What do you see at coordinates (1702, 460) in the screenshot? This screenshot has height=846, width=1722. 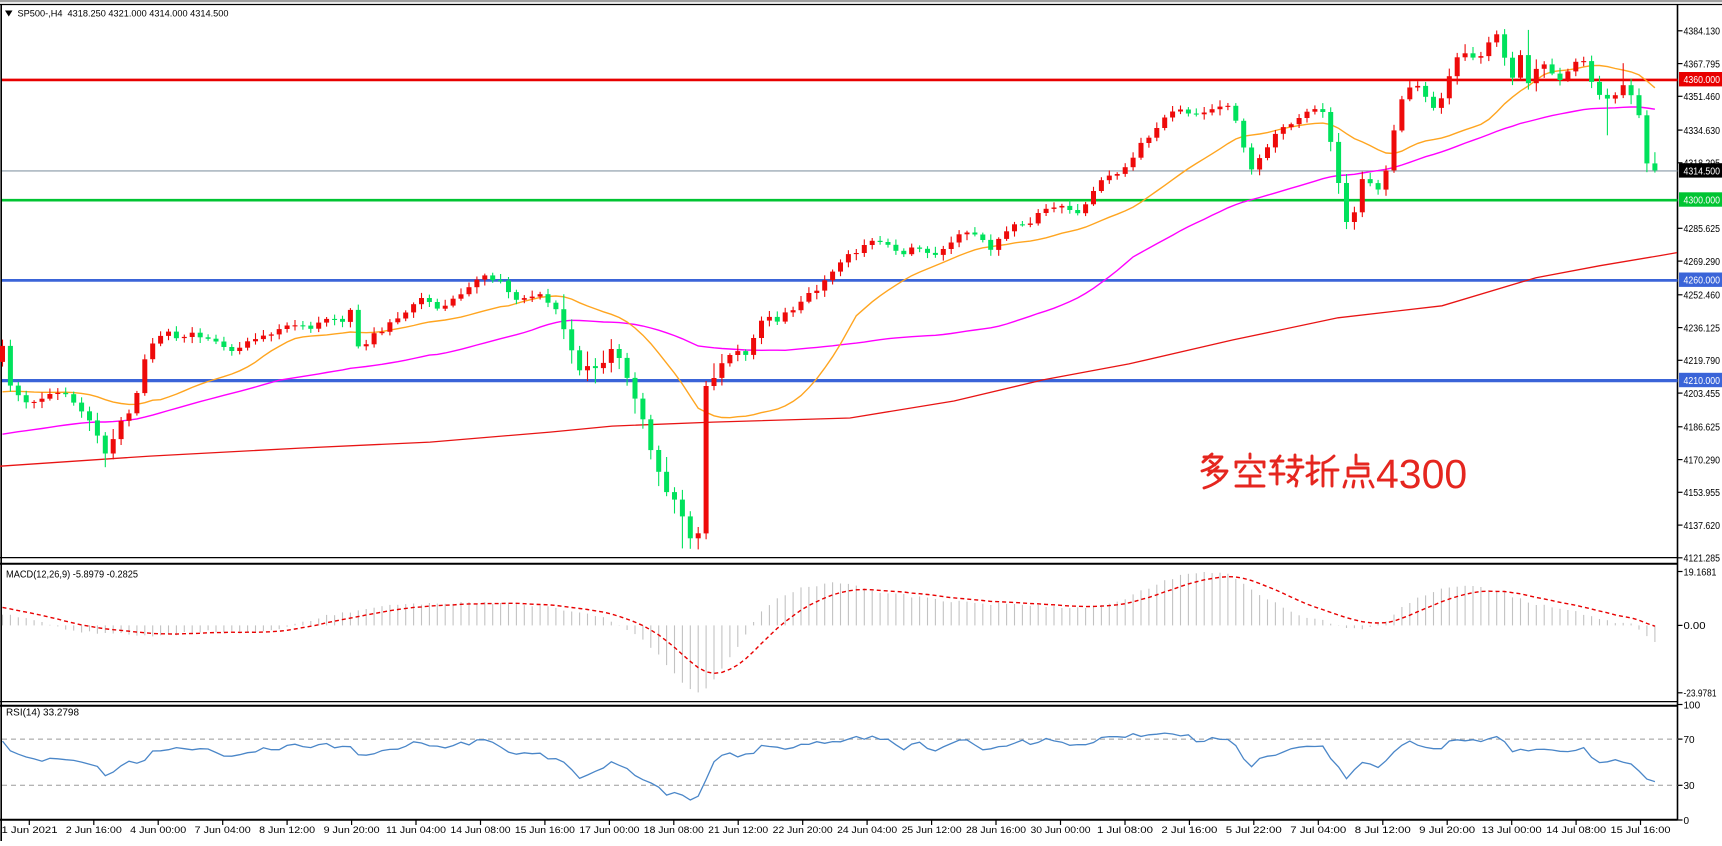 I see `svg-text: 4170.290` at bounding box center [1702, 460].